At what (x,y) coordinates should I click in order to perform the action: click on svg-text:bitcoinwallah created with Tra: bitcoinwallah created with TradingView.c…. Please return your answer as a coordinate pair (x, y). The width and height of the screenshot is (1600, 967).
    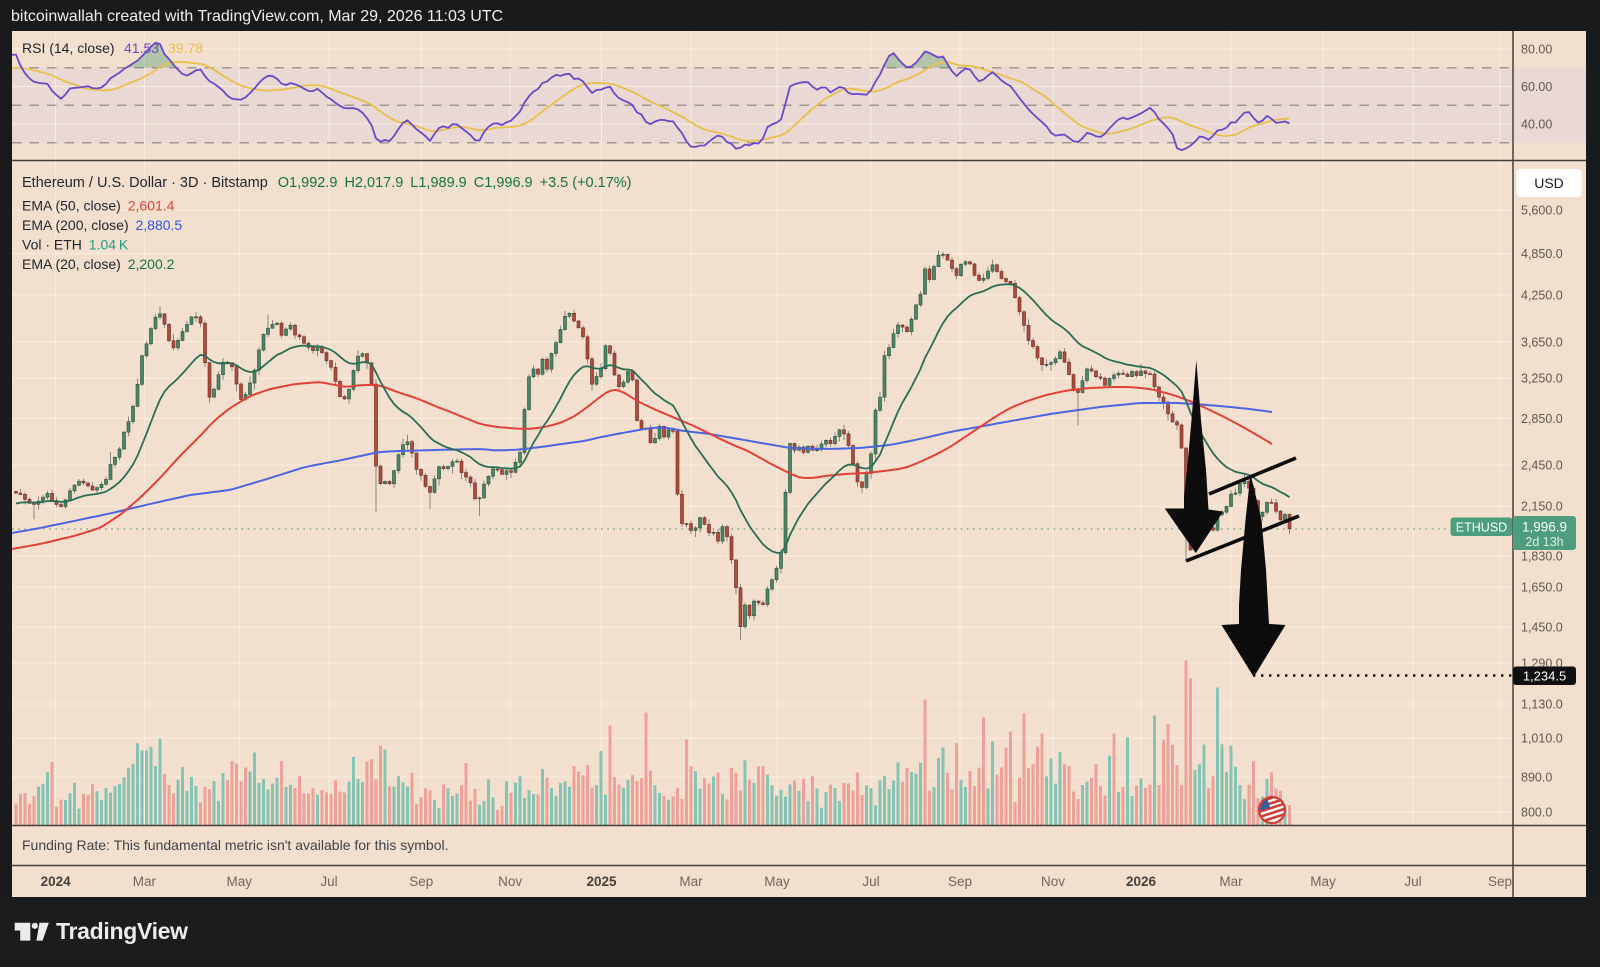
    Looking at the image, I should click on (257, 16).